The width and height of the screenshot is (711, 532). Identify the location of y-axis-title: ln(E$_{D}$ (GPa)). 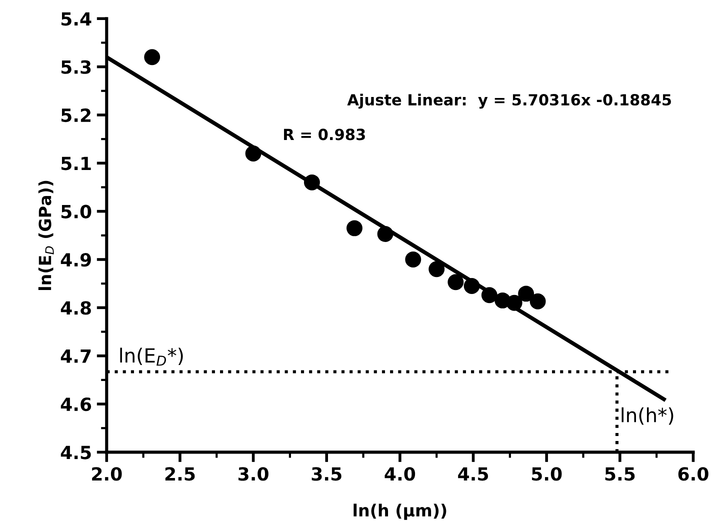
(46, 235).